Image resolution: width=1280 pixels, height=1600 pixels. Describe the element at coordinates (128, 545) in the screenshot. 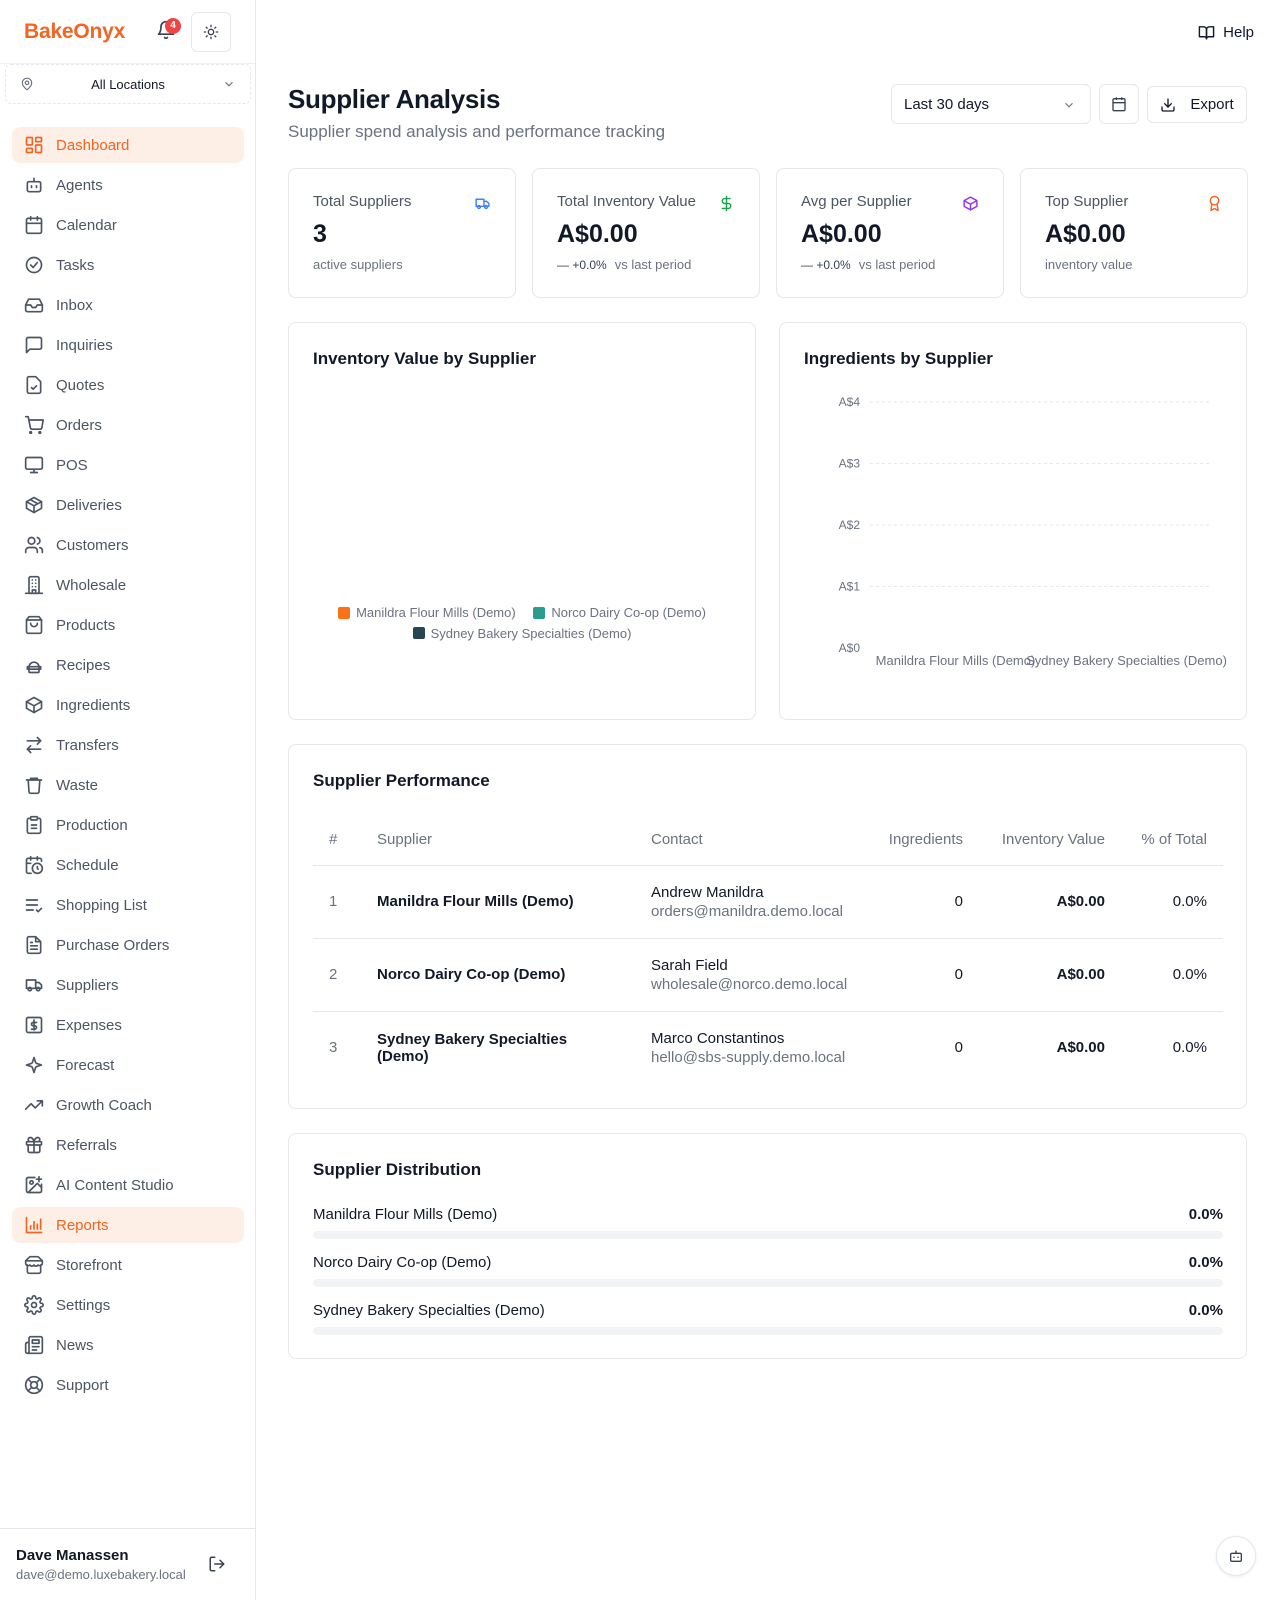

I see `sidebar-item-customers: Customers` at that location.